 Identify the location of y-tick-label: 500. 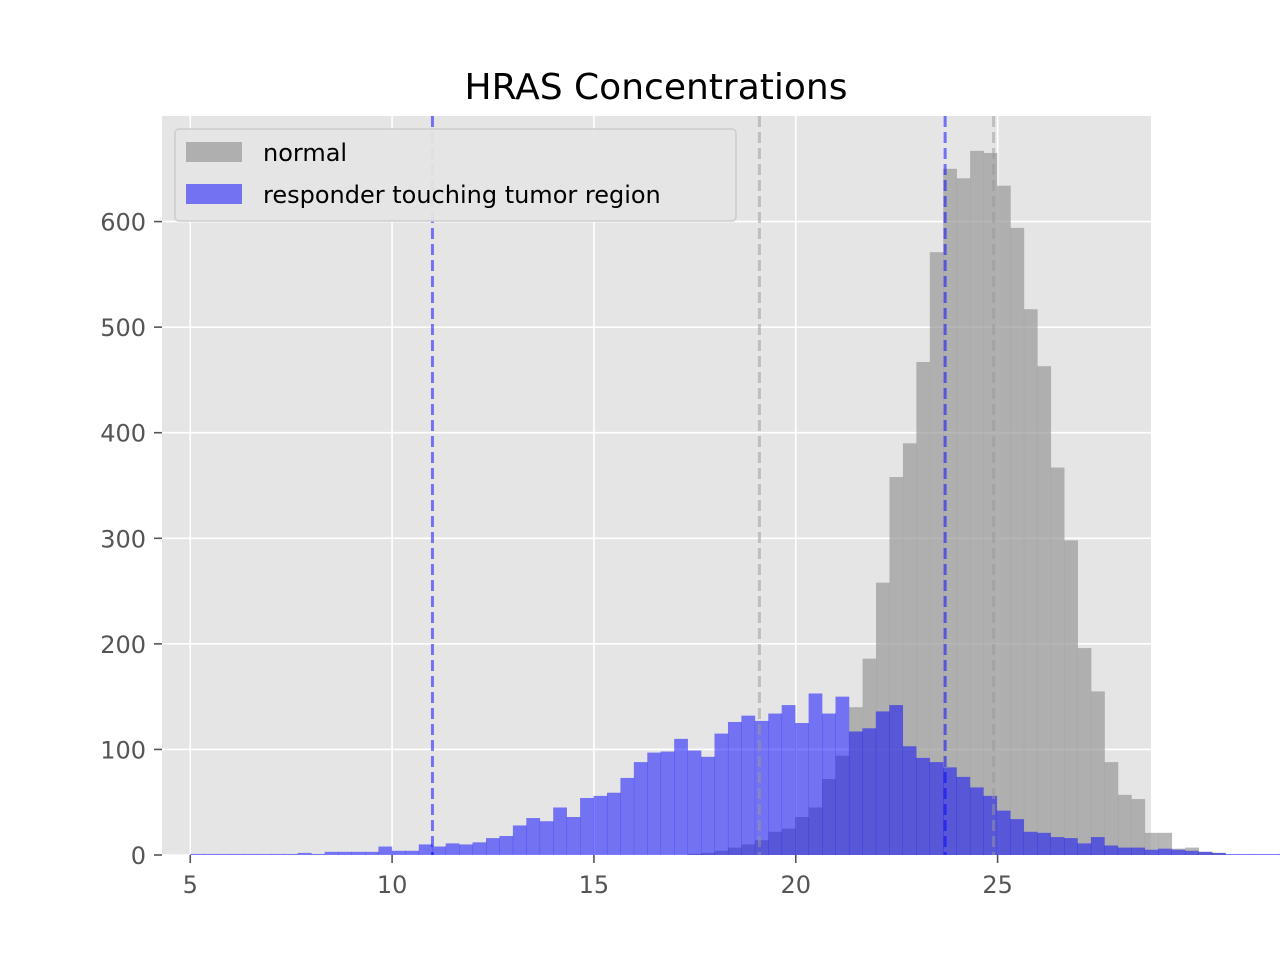
(123, 328).